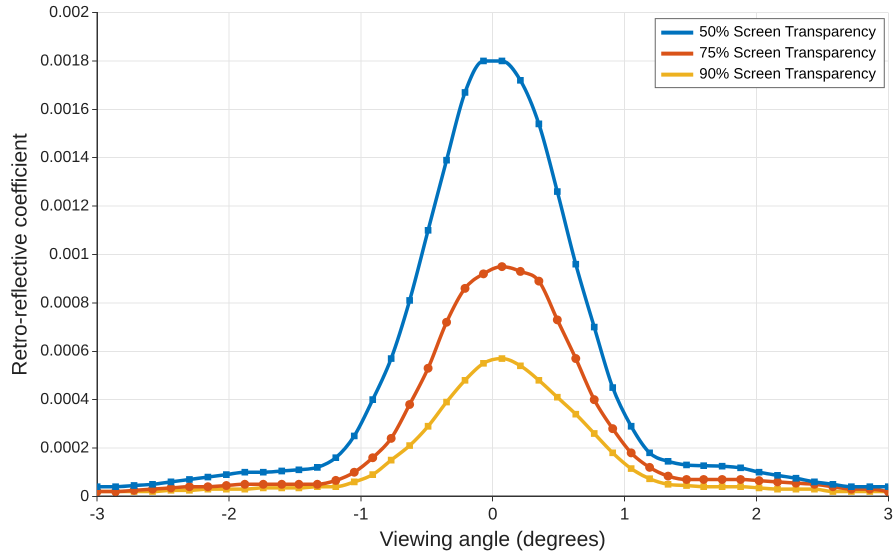  I want to click on x-tick-label: 0, so click(493, 514).